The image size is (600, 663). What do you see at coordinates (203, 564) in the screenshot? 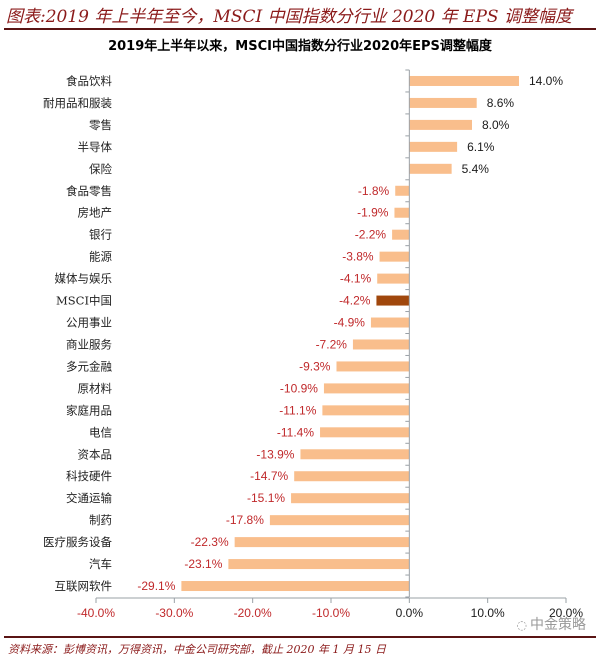
I see `data-label-22: -23.1%` at bounding box center [203, 564].